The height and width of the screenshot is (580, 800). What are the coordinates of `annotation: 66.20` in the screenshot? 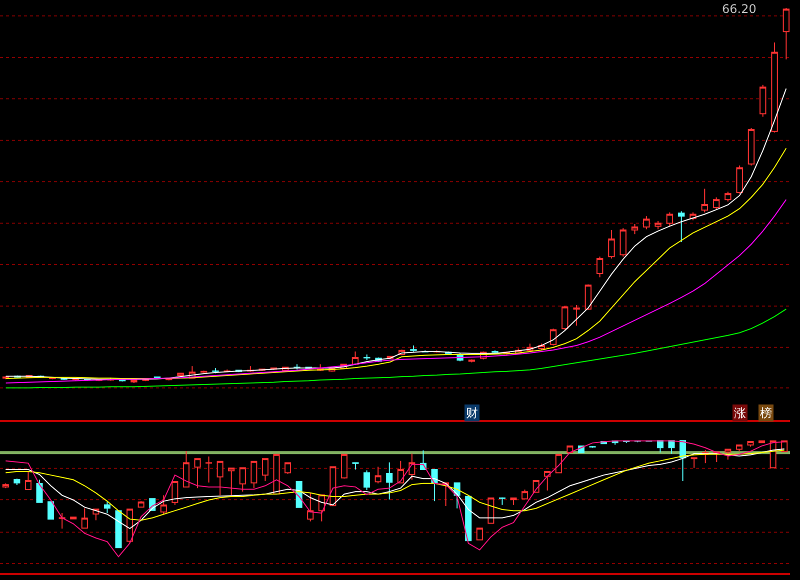 It's located at (739, 9).